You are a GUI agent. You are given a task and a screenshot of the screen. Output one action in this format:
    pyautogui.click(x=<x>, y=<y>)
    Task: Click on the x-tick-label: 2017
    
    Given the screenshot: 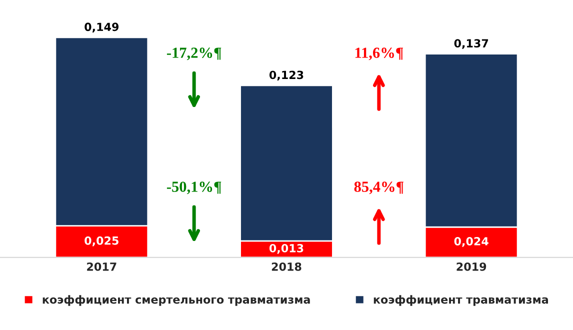 What is the action you would take?
    pyautogui.click(x=101, y=266)
    